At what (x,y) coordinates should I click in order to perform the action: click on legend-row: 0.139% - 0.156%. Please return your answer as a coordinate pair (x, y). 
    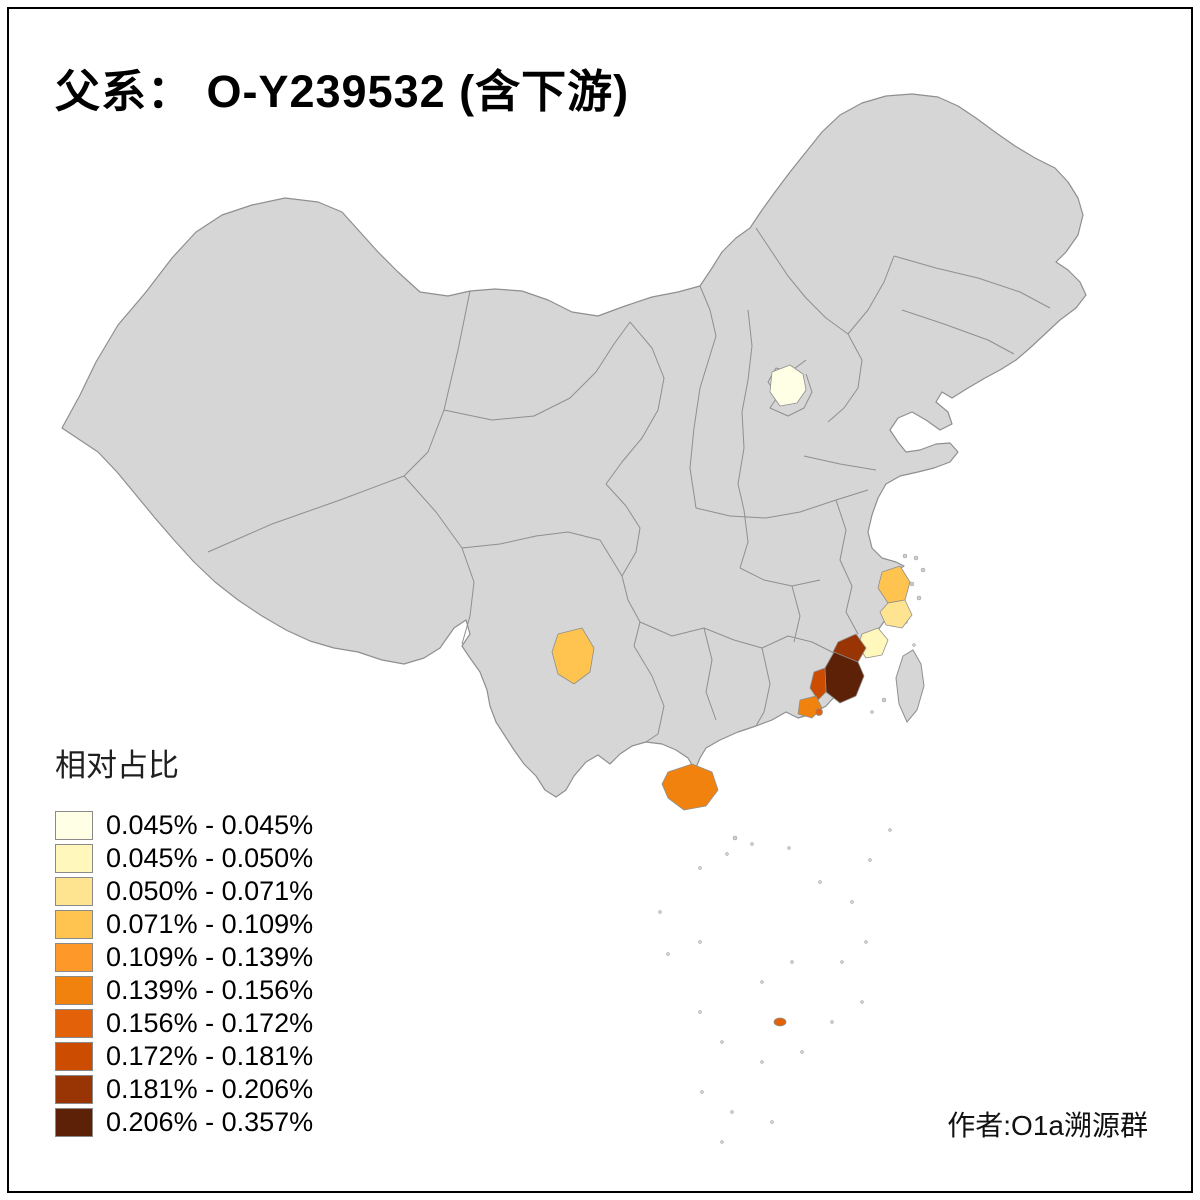
    Looking at the image, I should click on (184, 990).